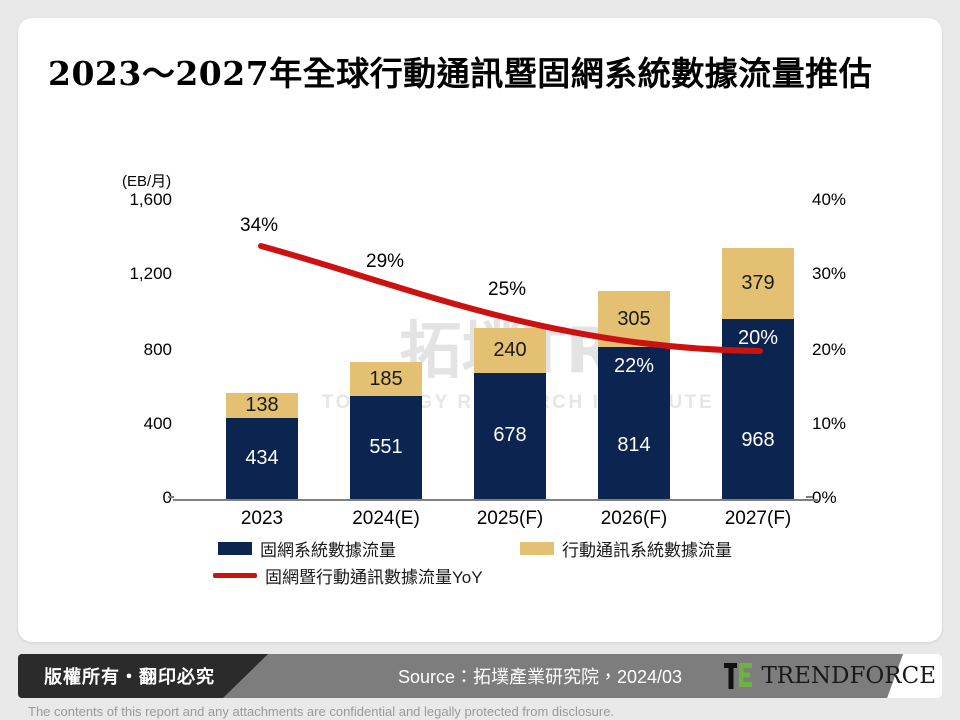  What do you see at coordinates (758, 518) in the screenshot?
I see `x-category-2027: 2027(F)` at bounding box center [758, 518].